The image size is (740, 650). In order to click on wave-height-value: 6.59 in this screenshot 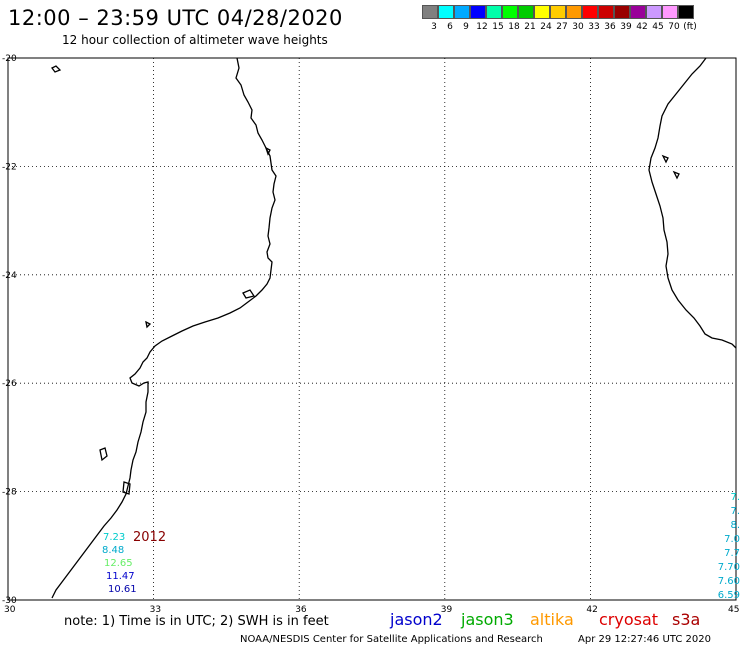, I will do `click(728, 595)`.